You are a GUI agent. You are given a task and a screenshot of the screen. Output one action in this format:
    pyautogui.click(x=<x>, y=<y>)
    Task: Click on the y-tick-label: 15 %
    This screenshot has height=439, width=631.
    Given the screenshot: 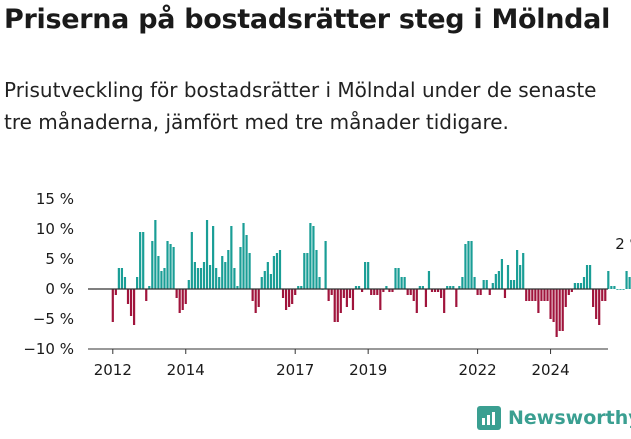 What is the action you would take?
    pyautogui.click(x=55, y=199)
    